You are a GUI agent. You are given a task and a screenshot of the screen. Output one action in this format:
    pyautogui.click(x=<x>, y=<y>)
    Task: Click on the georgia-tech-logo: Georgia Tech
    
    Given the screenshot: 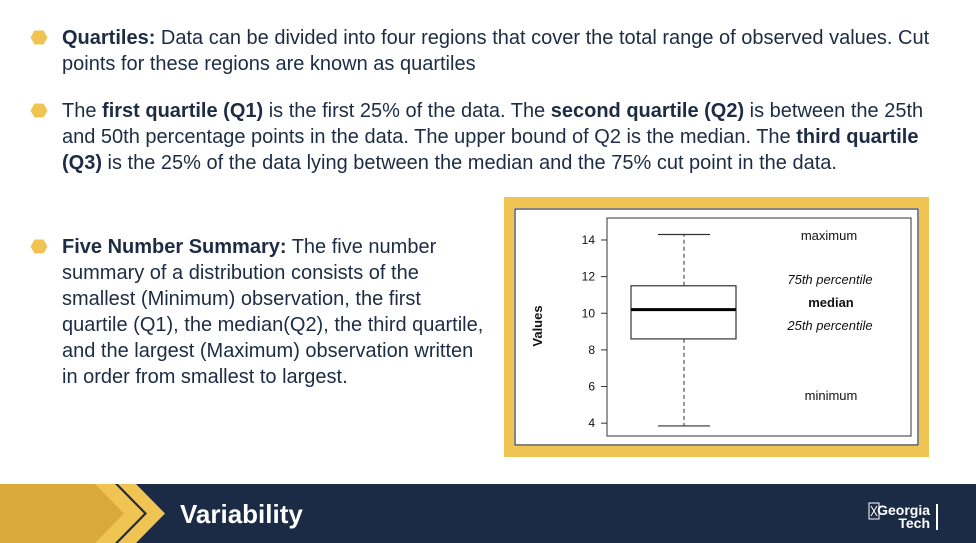 What is the action you would take?
    pyautogui.click(x=913, y=517)
    